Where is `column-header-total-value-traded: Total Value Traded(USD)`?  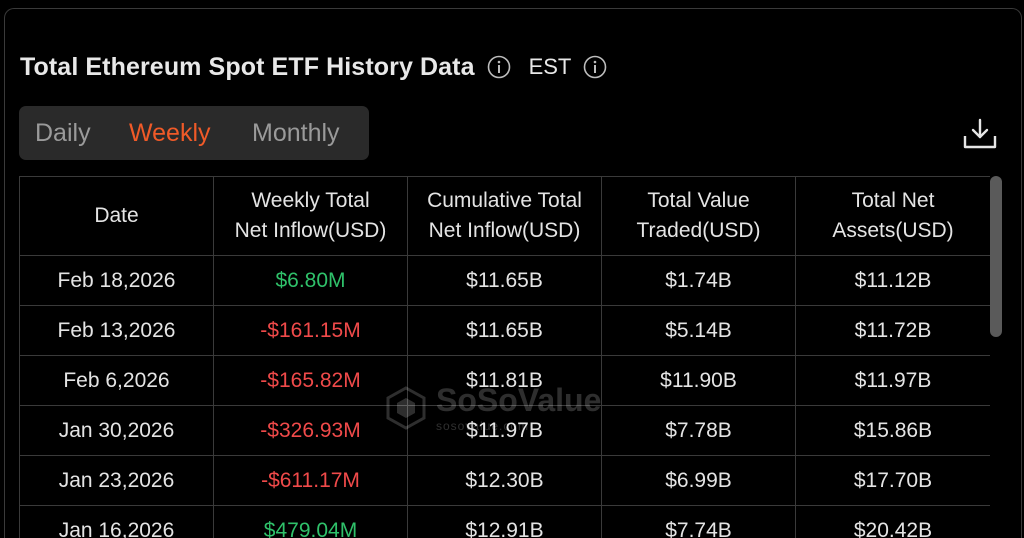
column-header-total-value-traded: Total Value Traded(USD) is located at coordinates (698, 216).